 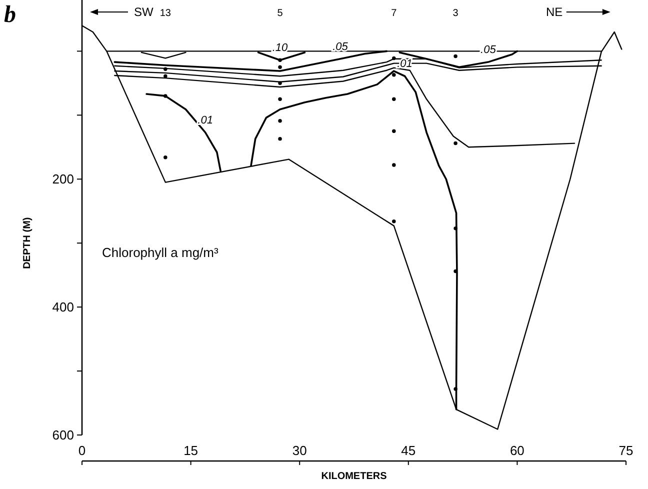 What do you see at coordinates (63, 435) in the screenshot?
I see `y-tick-label: 600` at bounding box center [63, 435].